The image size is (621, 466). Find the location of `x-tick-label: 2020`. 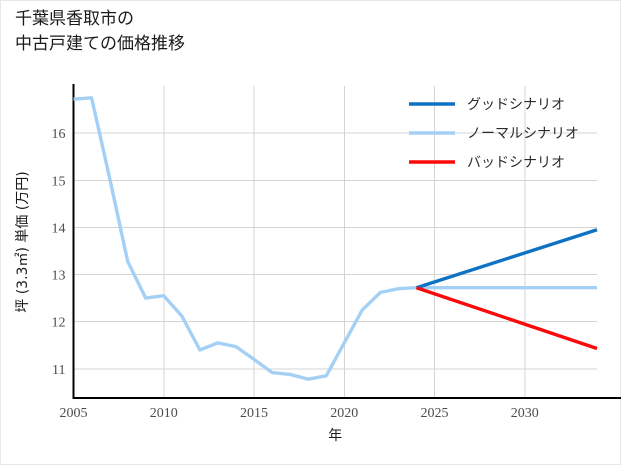

x-tick-label: 2020 is located at coordinates (344, 413).